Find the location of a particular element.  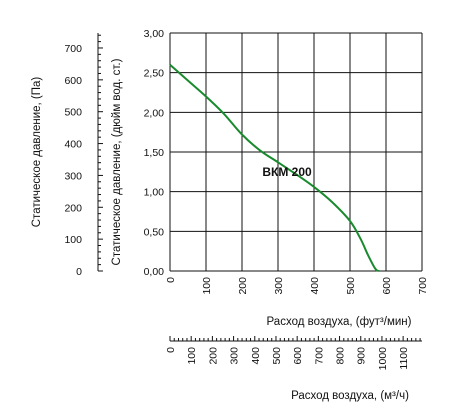

x-tick-label: 300 is located at coordinates (279, 286).